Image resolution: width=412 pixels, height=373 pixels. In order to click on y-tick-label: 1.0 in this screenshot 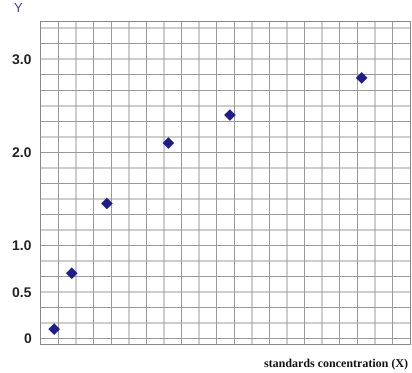, I will do `click(22, 245)`.